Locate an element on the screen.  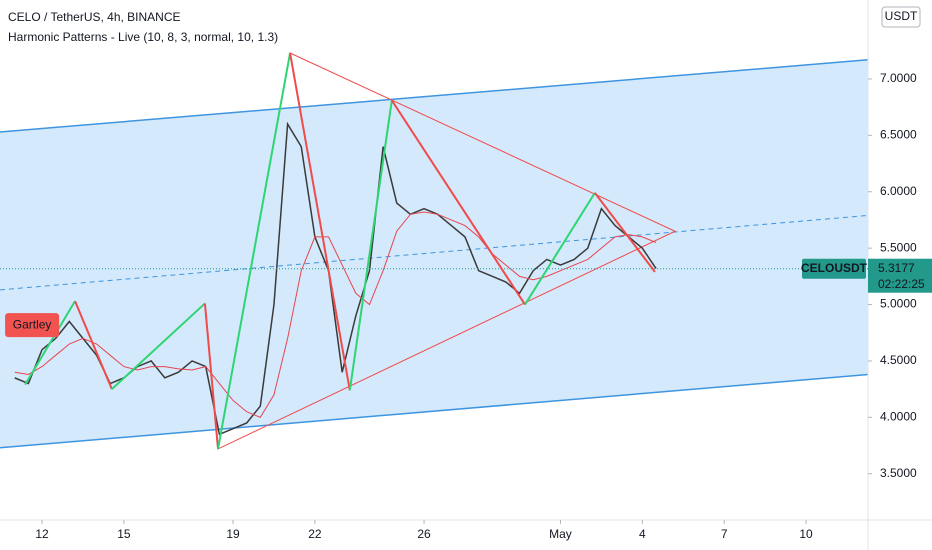
price-badge is located at coordinates (900, 275).